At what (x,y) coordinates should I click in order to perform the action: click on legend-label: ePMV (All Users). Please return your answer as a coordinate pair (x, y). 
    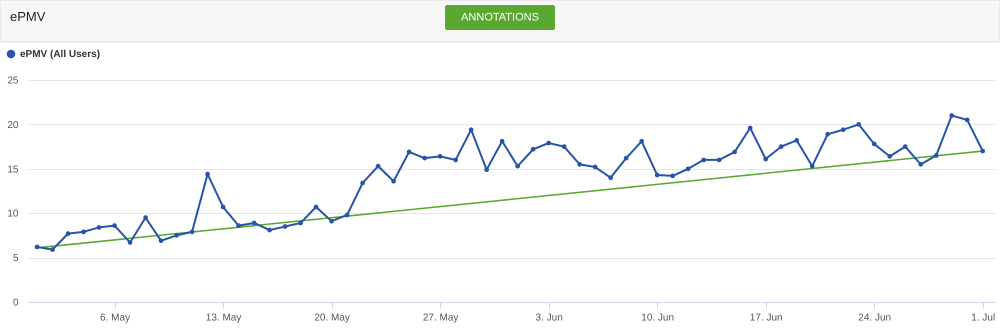
    Looking at the image, I should click on (60, 54).